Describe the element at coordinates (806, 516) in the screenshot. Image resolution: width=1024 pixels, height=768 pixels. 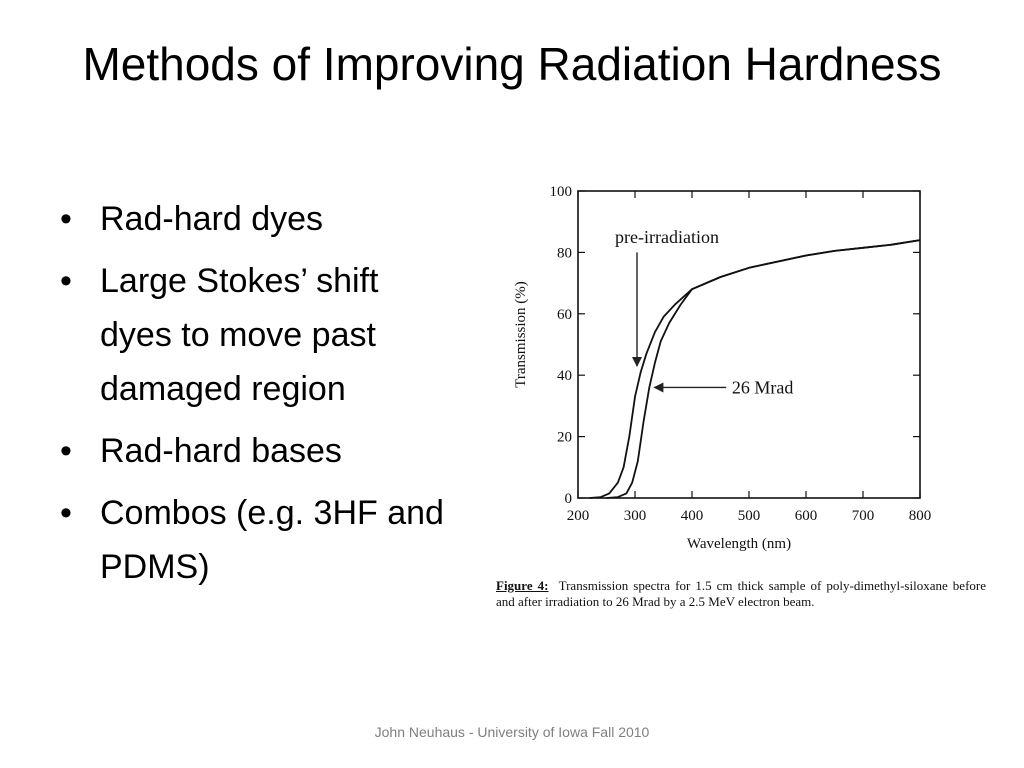
I see `x-tick-label: 600` at that location.